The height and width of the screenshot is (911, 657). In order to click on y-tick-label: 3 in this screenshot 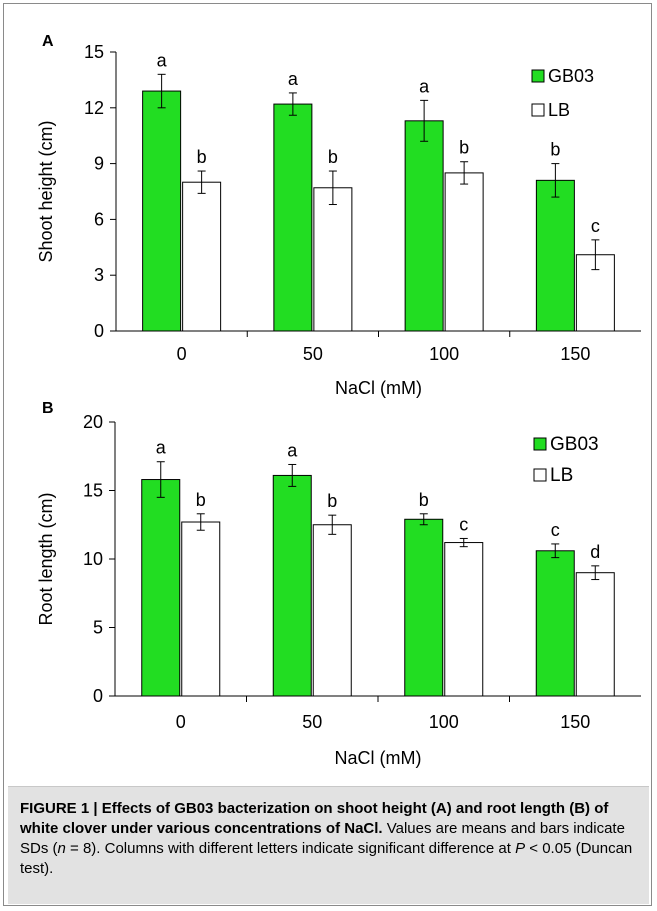, I will do `click(99, 275)`.